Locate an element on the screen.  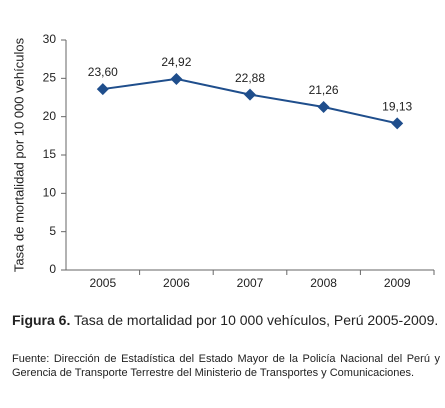
data-line is located at coordinates (250, 101).